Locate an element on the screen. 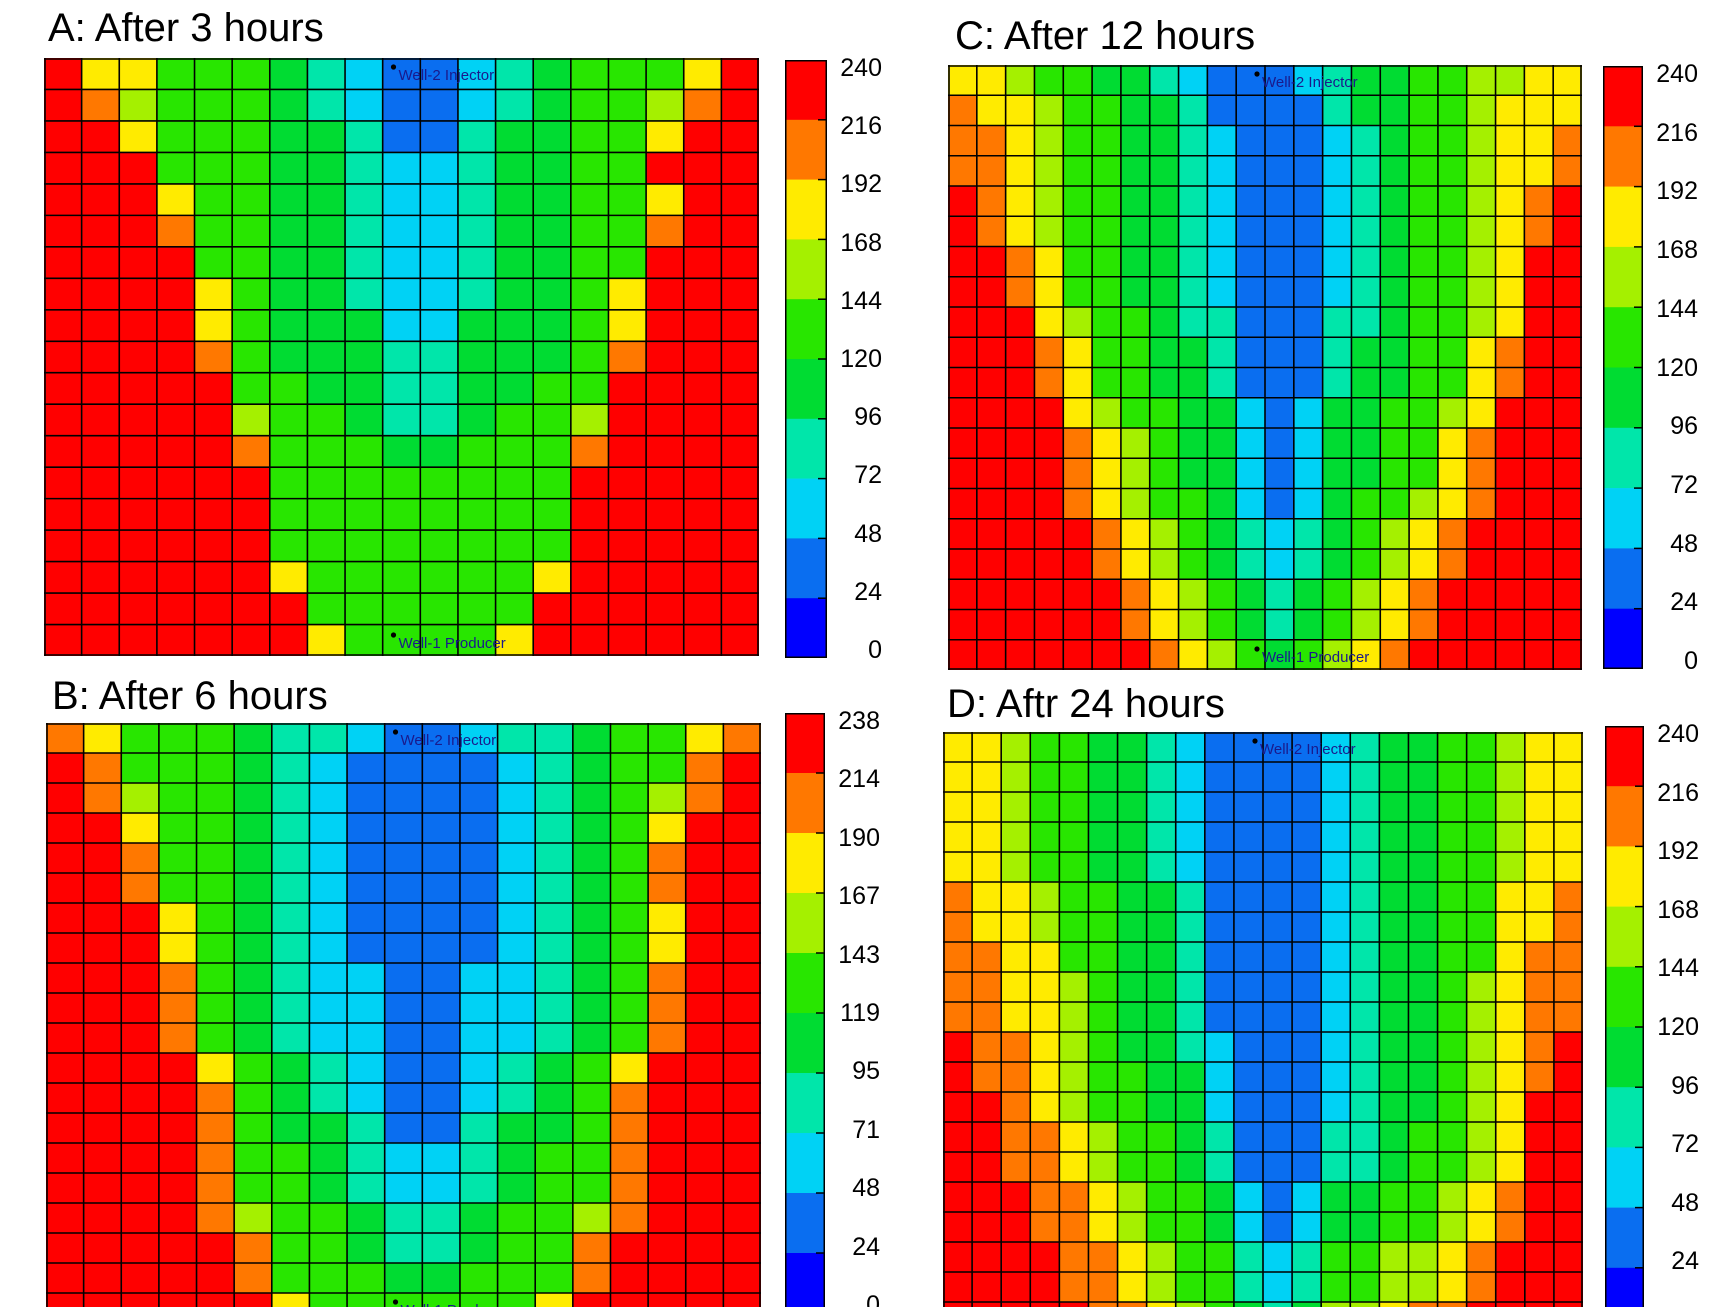 The width and height of the screenshot is (1726, 1307). colorbar-tick-label: 240 is located at coordinates (1678, 734).